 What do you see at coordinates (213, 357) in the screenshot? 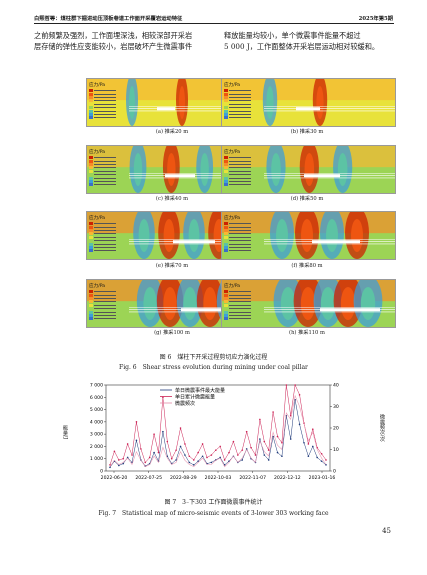
I see `fig6-caption-cn: 图 6 煤柱下开采过程剪切应力演化过程` at bounding box center [213, 357].